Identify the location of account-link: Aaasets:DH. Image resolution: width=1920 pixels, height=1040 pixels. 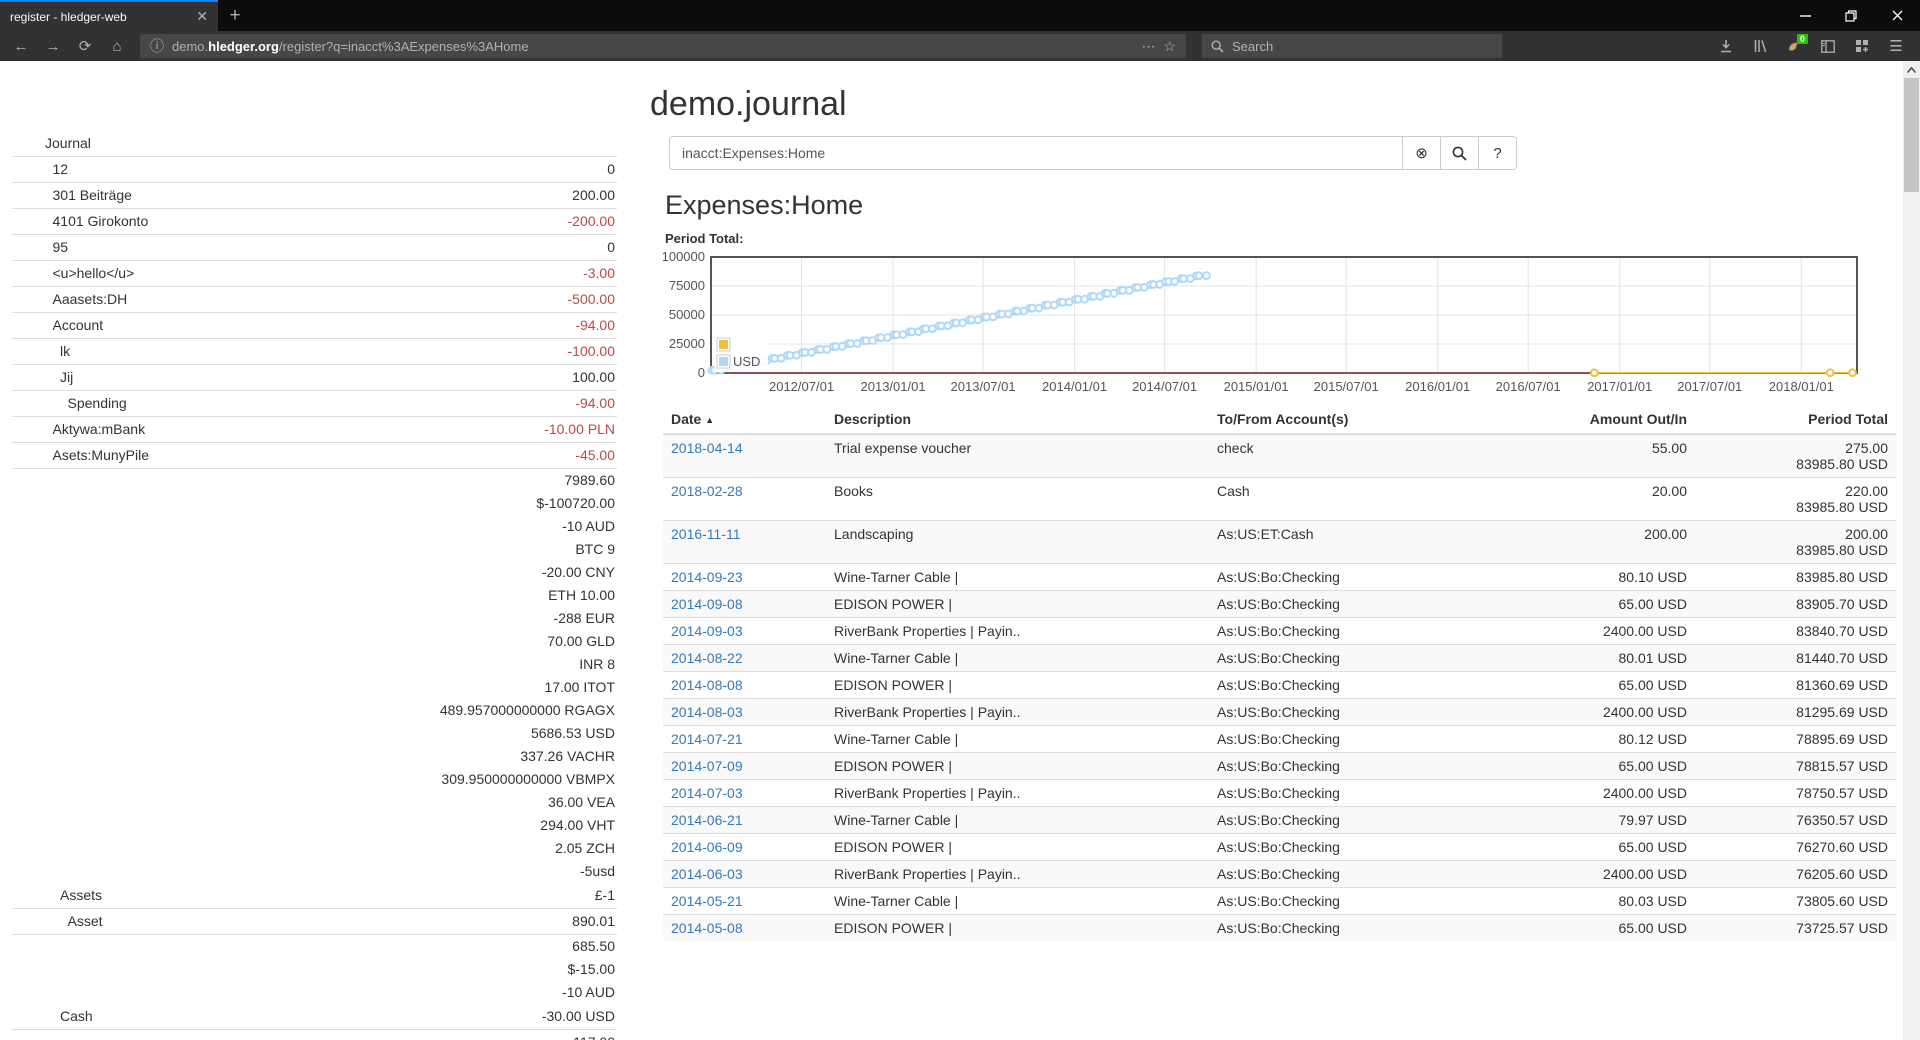
(90, 299).